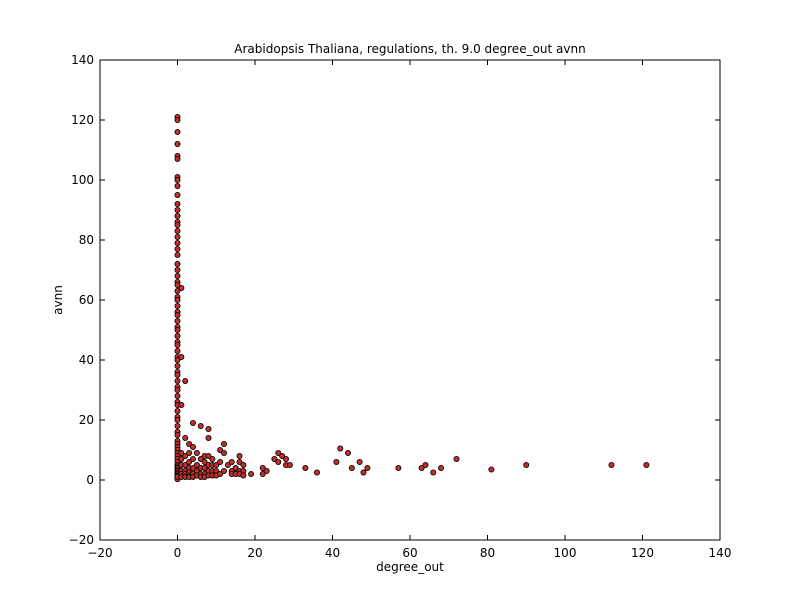  I want to click on x-tick-label: 140, so click(720, 553).